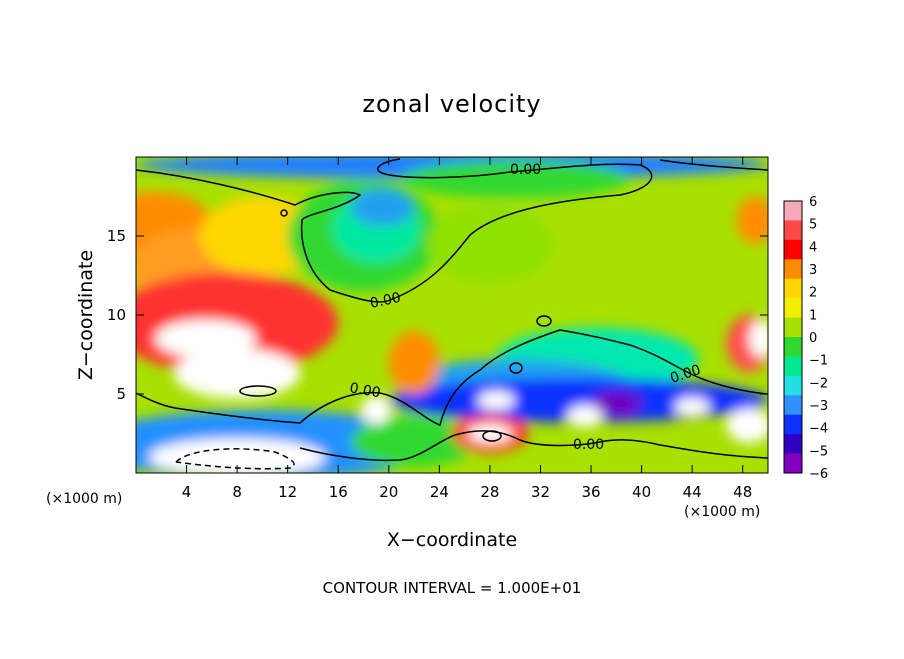 This screenshot has height=659, width=904. Describe the element at coordinates (813, 247) in the screenshot. I see `colorbar-tick-label: 4` at that location.